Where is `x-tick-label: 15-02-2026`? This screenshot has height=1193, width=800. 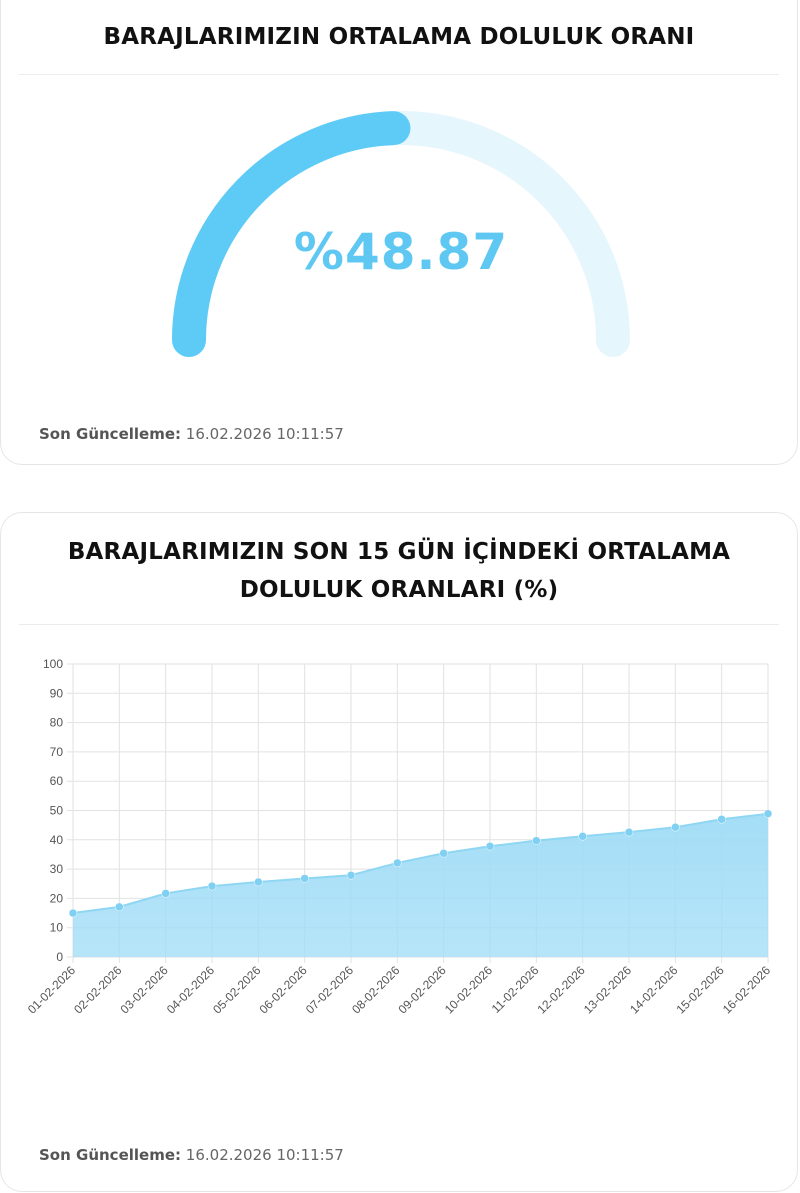 x-tick-label: 15-02-2026 is located at coordinates (700, 990).